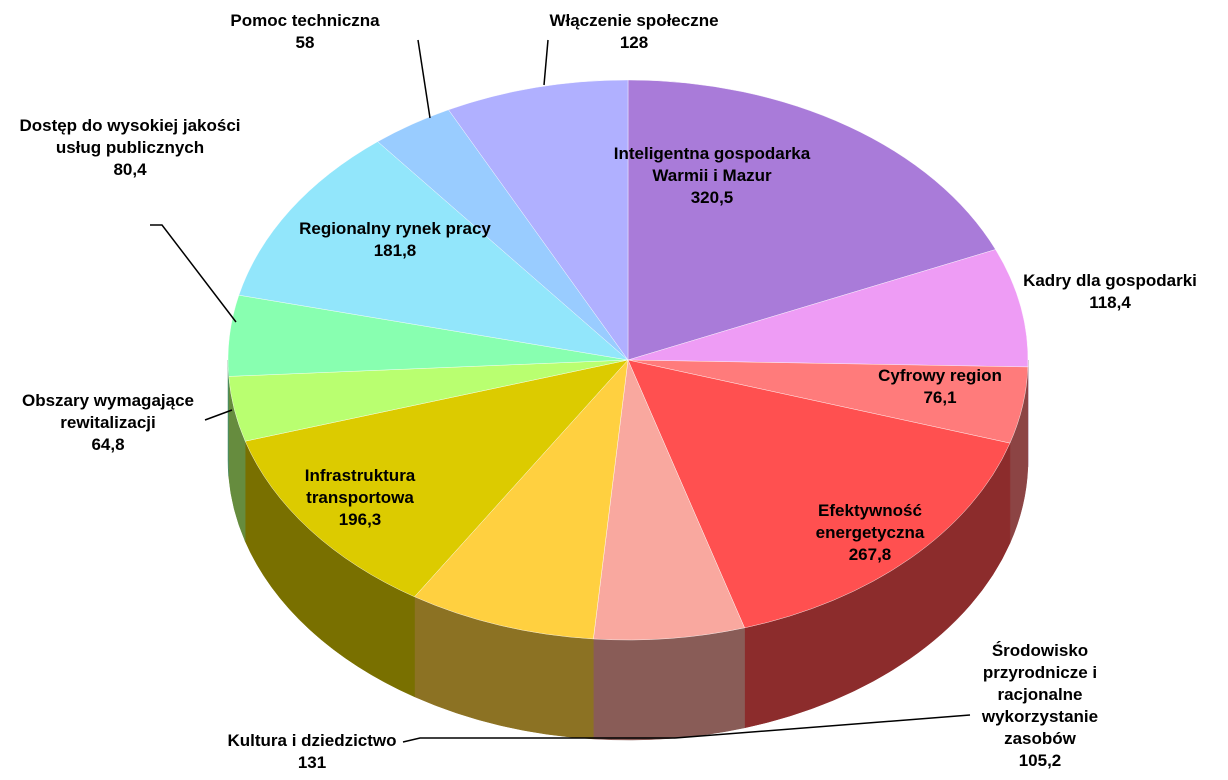 The image size is (1228, 780). Describe the element at coordinates (634, 42) in the screenshot. I see `value-label: 128` at that location.